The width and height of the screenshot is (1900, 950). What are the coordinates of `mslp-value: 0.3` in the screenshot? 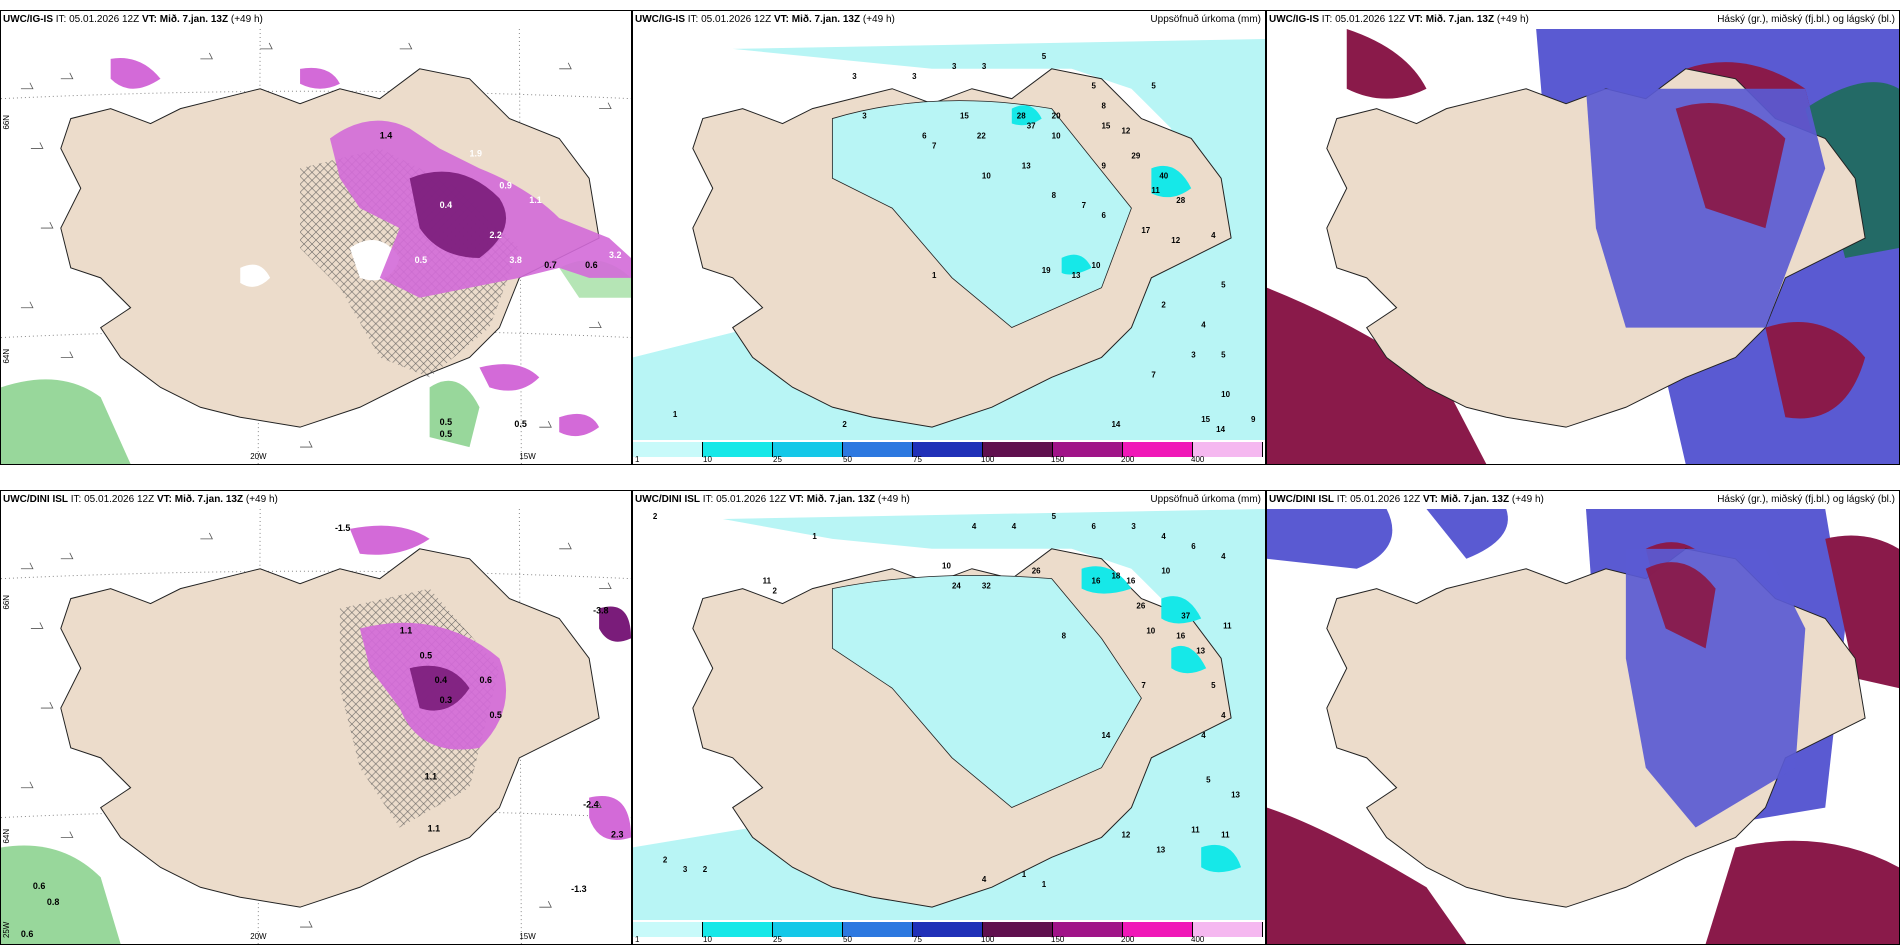 It's located at (446, 700).